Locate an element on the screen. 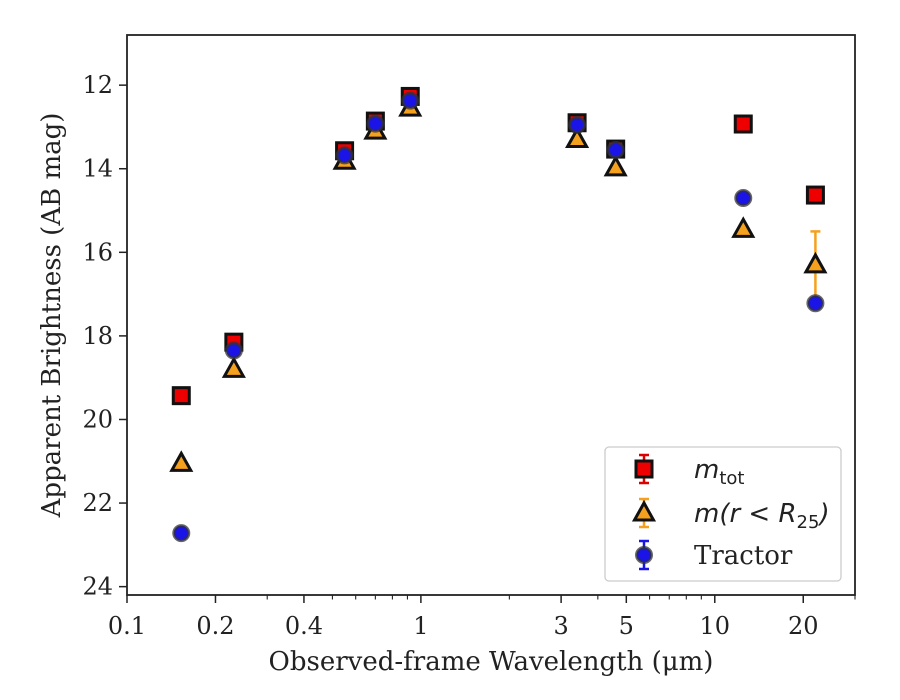 The height and width of the screenshot is (700, 900). y-tick-label: 22 is located at coordinates (97, 503).